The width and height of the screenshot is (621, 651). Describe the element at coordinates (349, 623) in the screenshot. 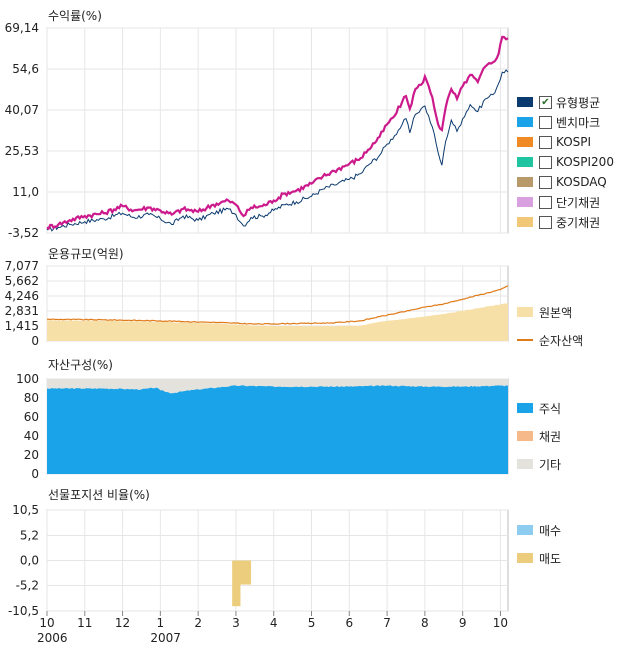

I see `x-tick-label: 6` at that location.